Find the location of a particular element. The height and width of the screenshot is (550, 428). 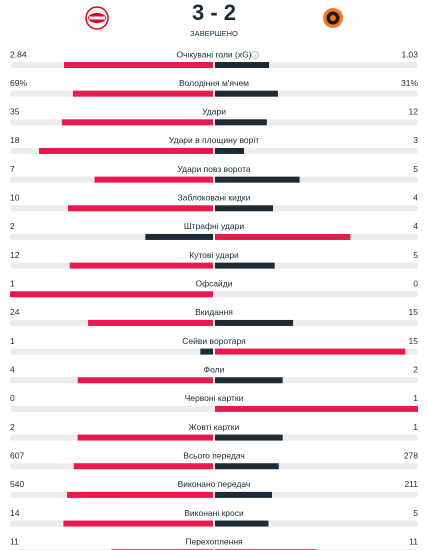

stat-label: Очікувані голи (xG) is located at coordinates (213, 54).